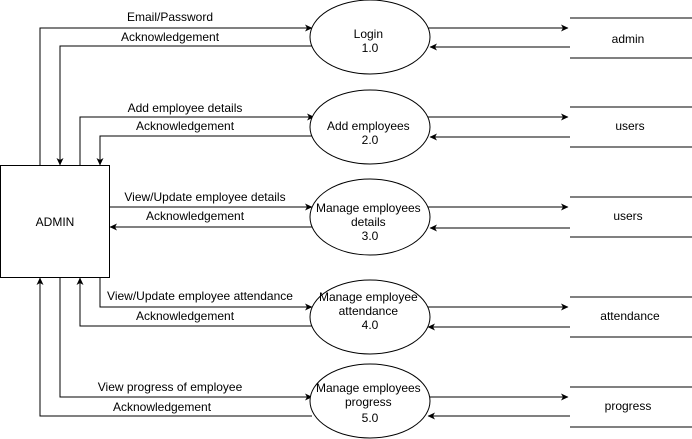 The height and width of the screenshot is (439, 692). What do you see at coordinates (186, 339) in the screenshot?
I see `flow-5-request-line` at bounding box center [186, 339].